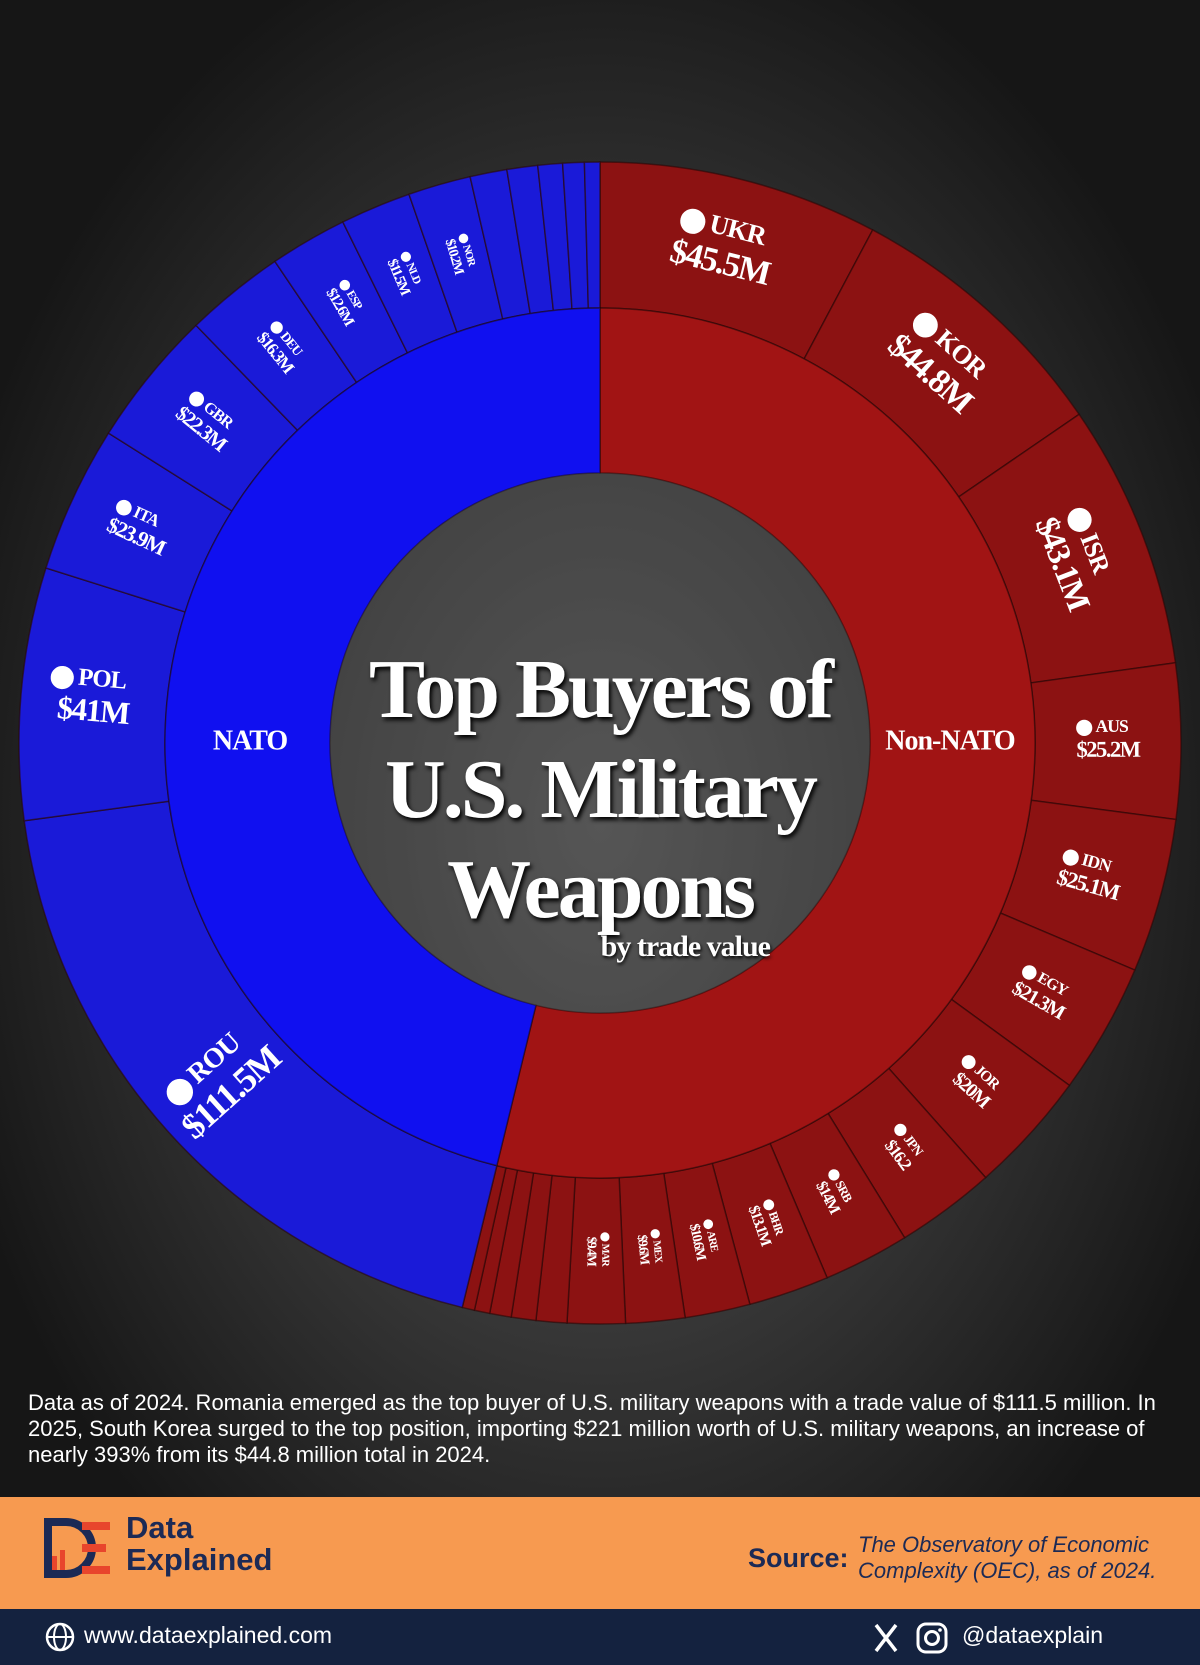  What do you see at coordinates (656, 1252) in the screenshot?
I see `category-label: MEX` at bounding box center [656, 1252].